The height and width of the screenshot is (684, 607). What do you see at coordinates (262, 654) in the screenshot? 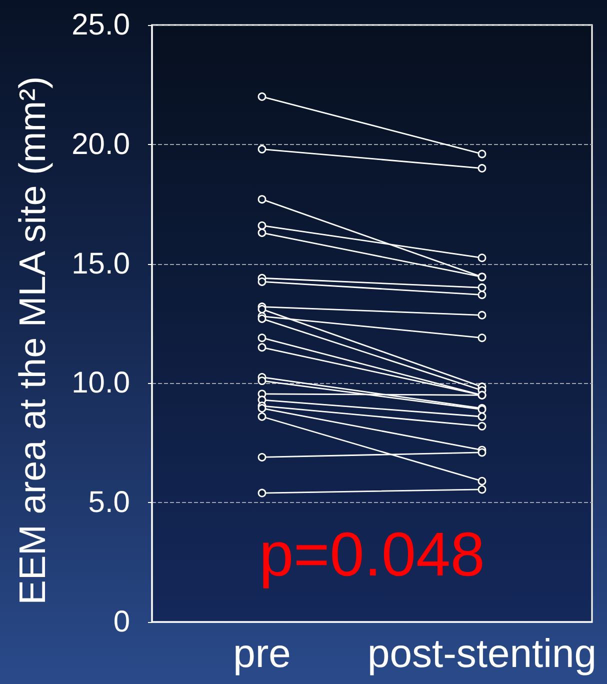
I see `x-tick-label: pre` at bounding box center [262, 654].